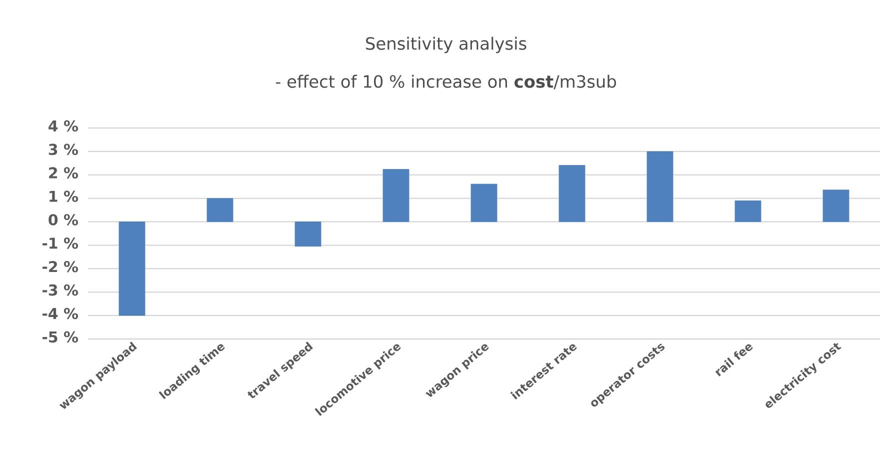 The image size is (892, 472). What do you see at coordinates (60, 337) in the screenshot?
I see `y-tick-label: -5 %` at bounding box center [60, 337].